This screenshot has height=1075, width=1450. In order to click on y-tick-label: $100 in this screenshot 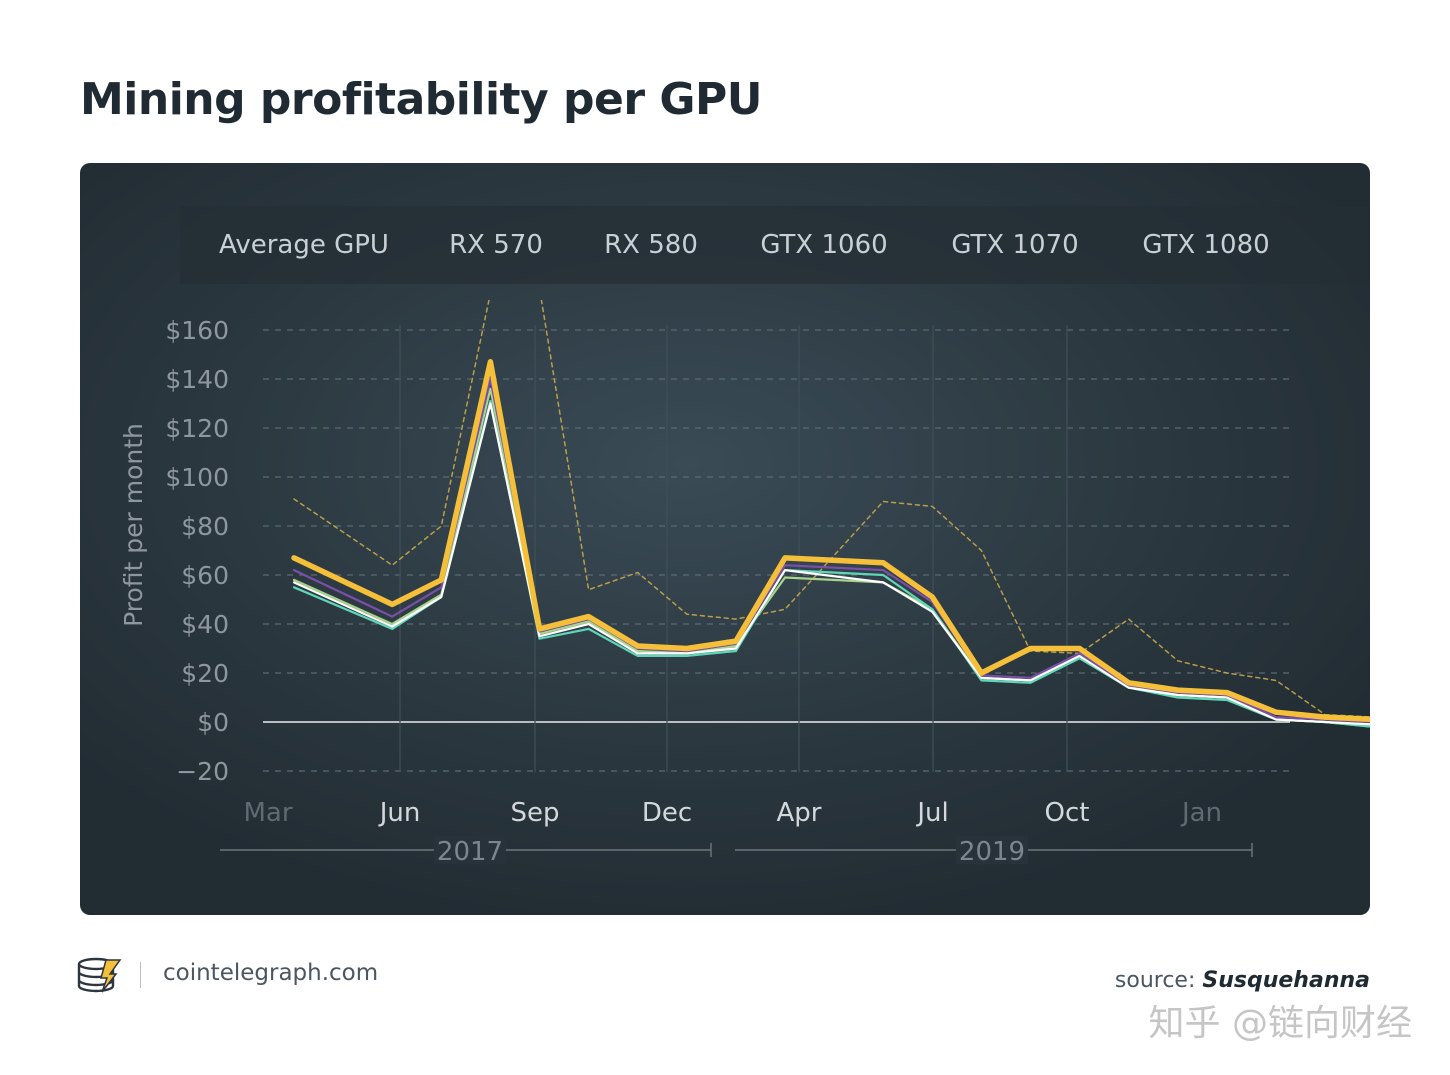, I will do `click(197, 477)`.